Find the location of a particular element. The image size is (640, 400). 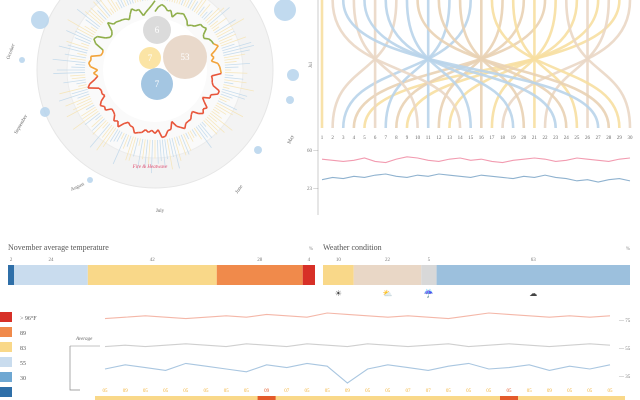

bar-segment is located at coordinates (308, 275).